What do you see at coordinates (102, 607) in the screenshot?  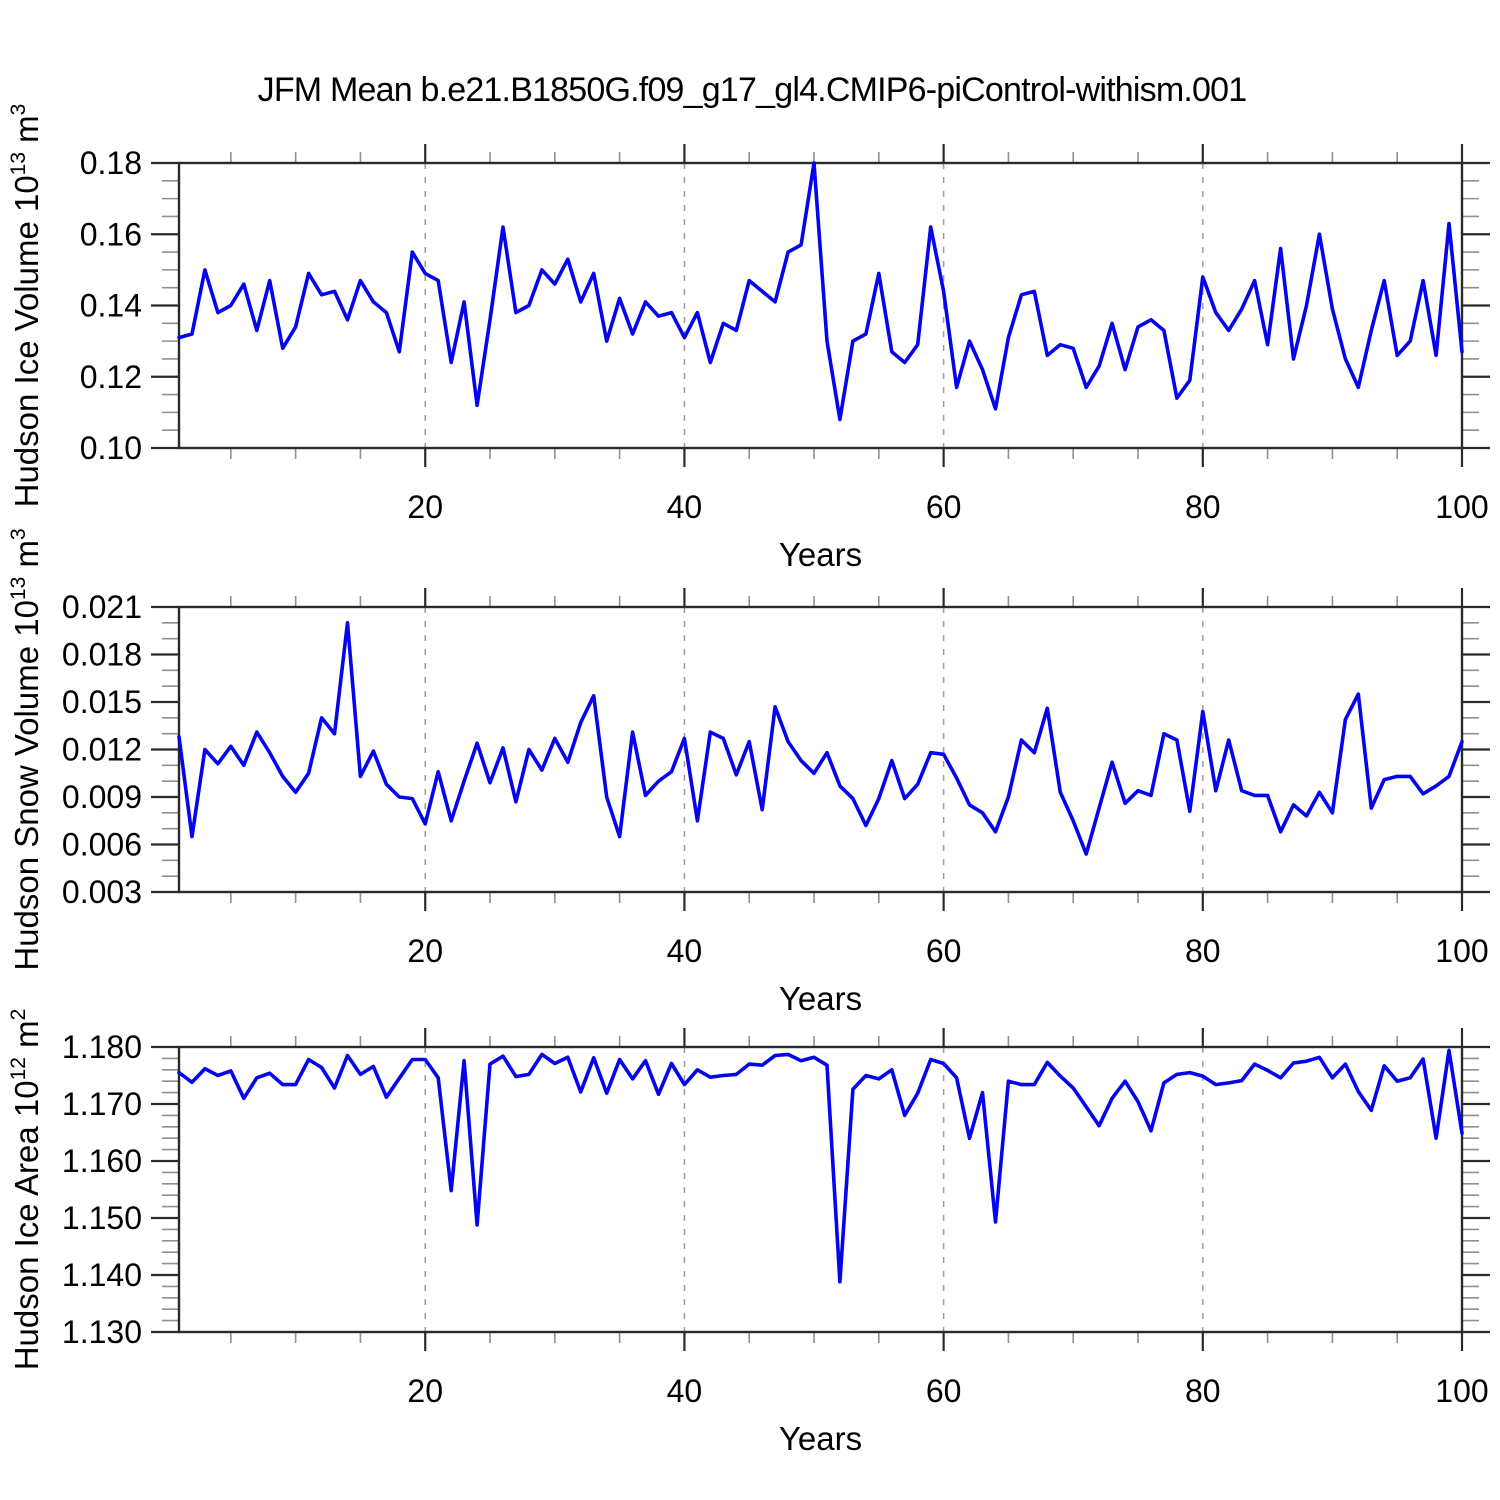 I see `y-tick-label: 0.021` at bounding box center [102, 607].